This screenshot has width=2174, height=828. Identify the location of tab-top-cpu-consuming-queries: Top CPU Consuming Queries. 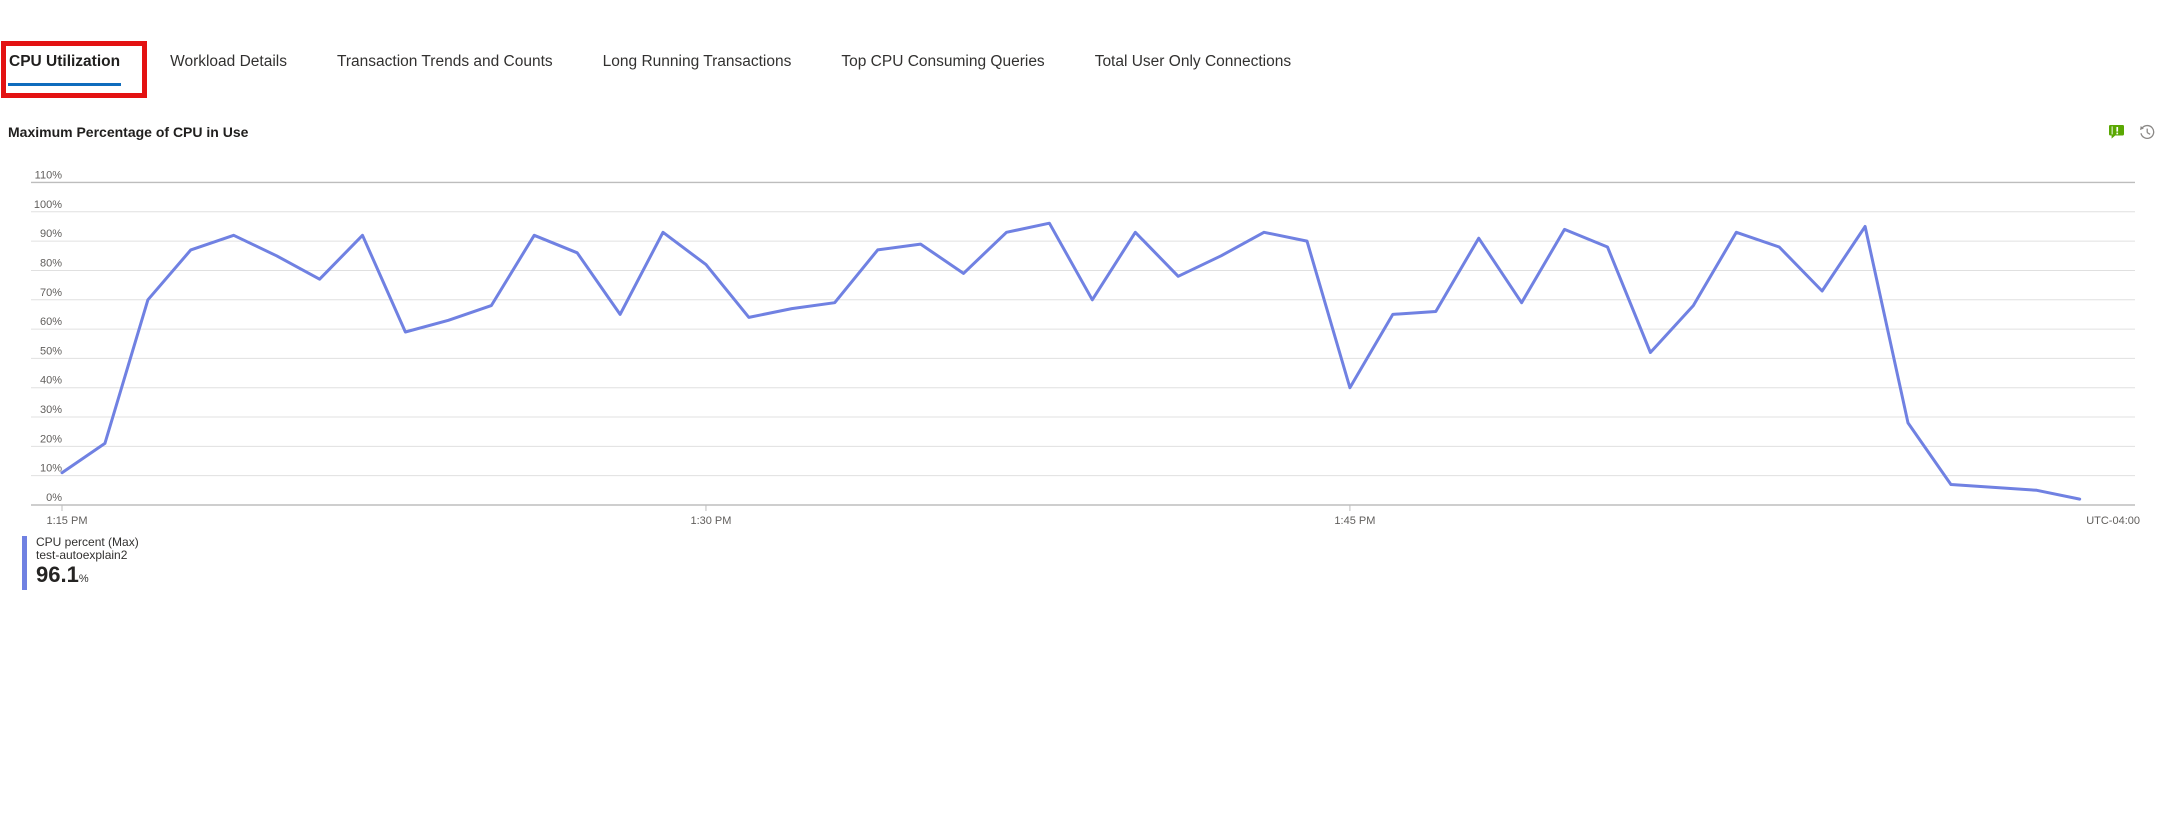
(942, 63).